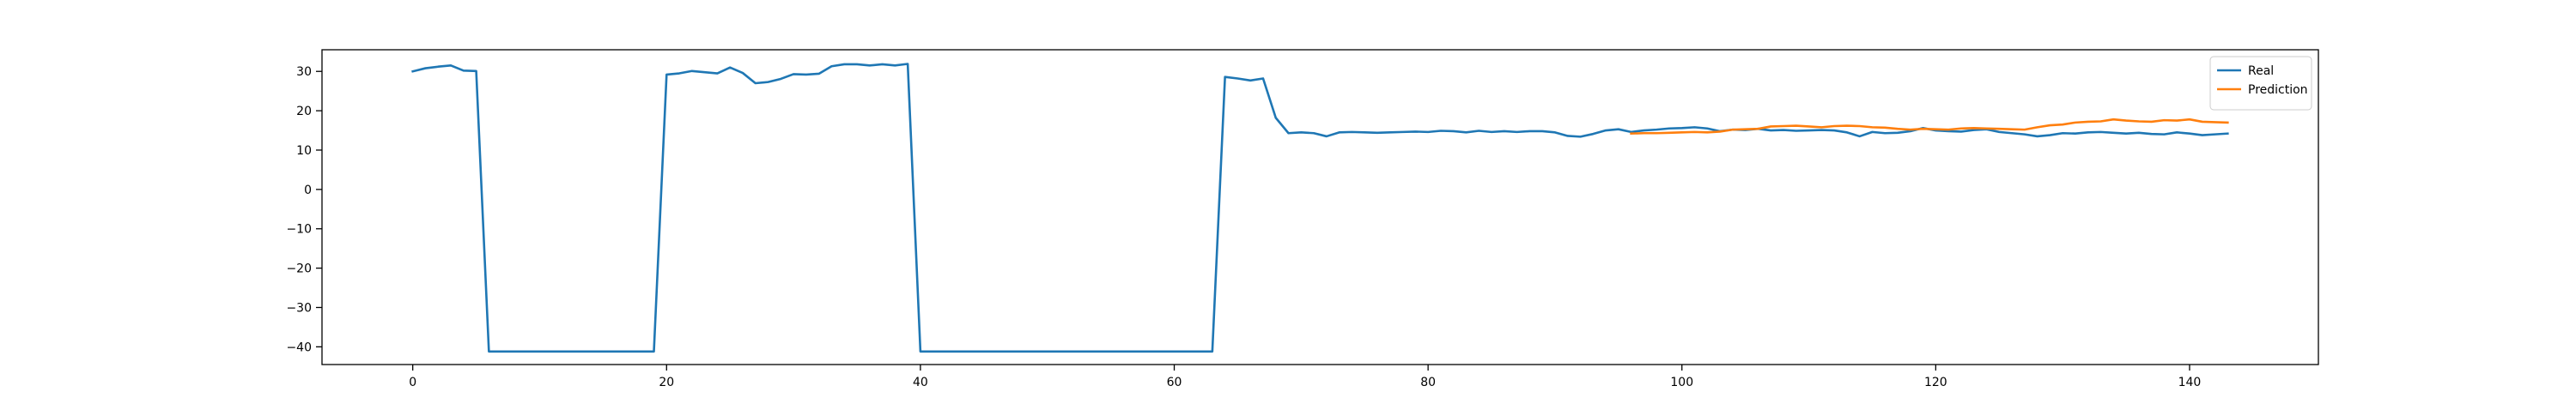 The image size is (2576, 416). I want to click on y-tick-label: 20, so click(304, 111).